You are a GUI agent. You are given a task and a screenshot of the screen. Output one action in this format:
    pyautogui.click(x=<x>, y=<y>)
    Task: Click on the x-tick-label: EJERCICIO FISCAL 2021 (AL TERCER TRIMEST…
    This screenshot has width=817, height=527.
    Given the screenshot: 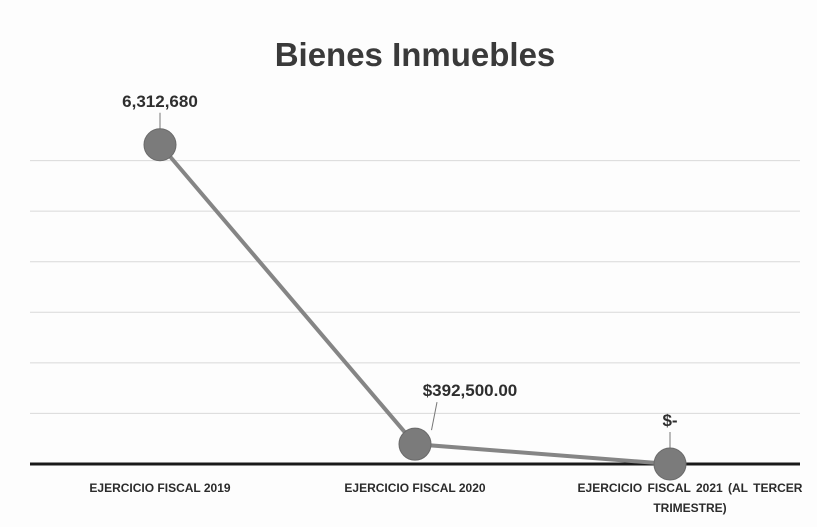 What is the action you would take?
    pyautogui.click(x=690, y=498)
    